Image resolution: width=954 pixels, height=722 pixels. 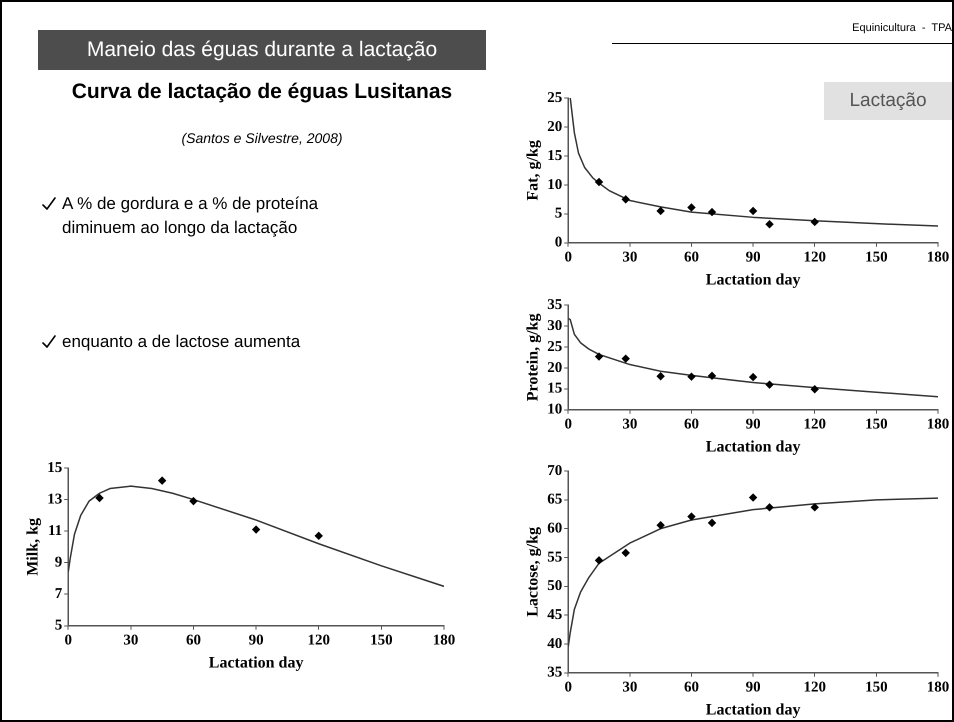 What do you see at coordinates (54, 499) in the screenshot?
I see `y-tick-label: 13` at bounding box center [54, 499].